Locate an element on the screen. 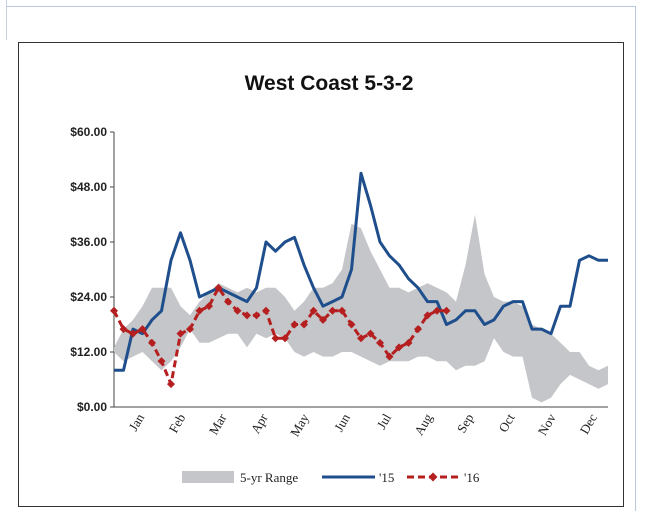 Image resolution: width=660 pixels, height=515 pixels. x-tick-label: Nov is located at coordinates (547, 424).